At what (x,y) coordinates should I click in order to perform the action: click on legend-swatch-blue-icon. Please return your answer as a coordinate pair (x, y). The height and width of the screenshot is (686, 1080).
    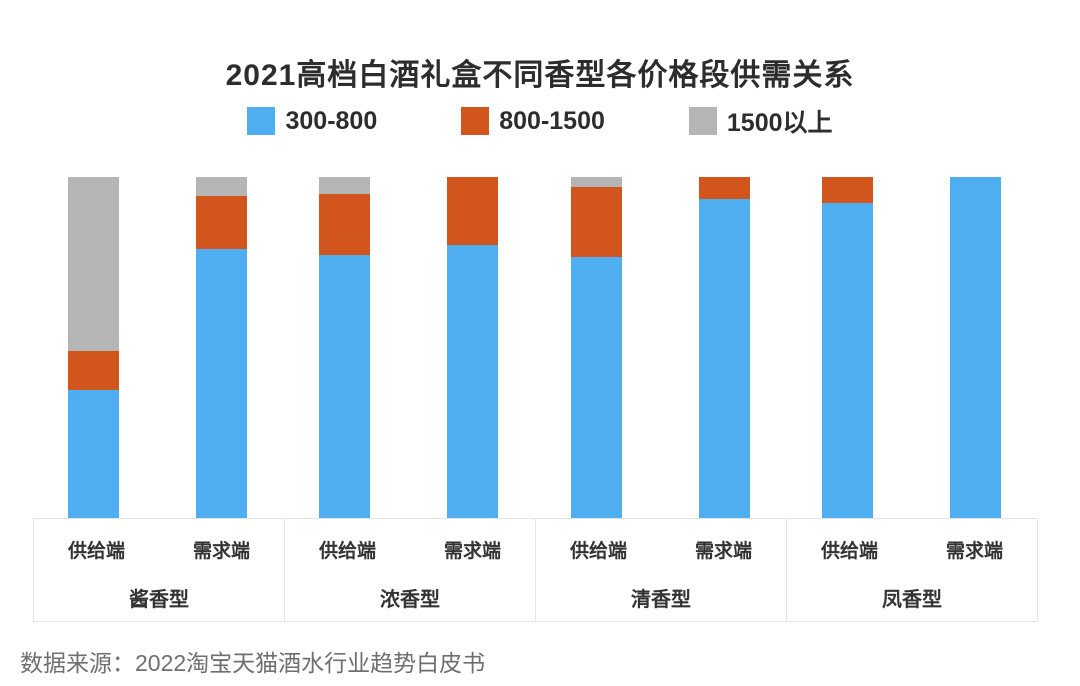
    Looking at the image, I should click on (261, 121).